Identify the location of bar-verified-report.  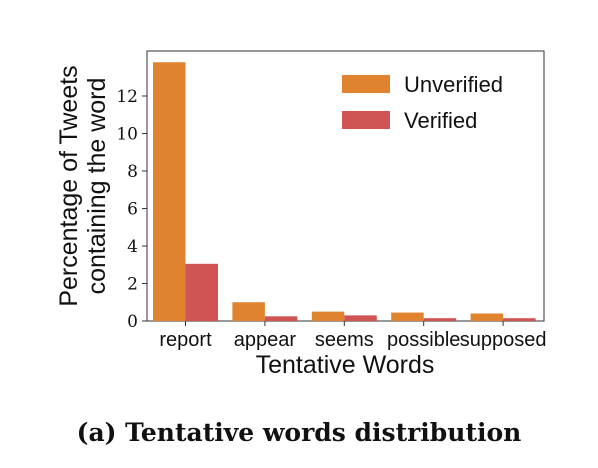
(201, 292).